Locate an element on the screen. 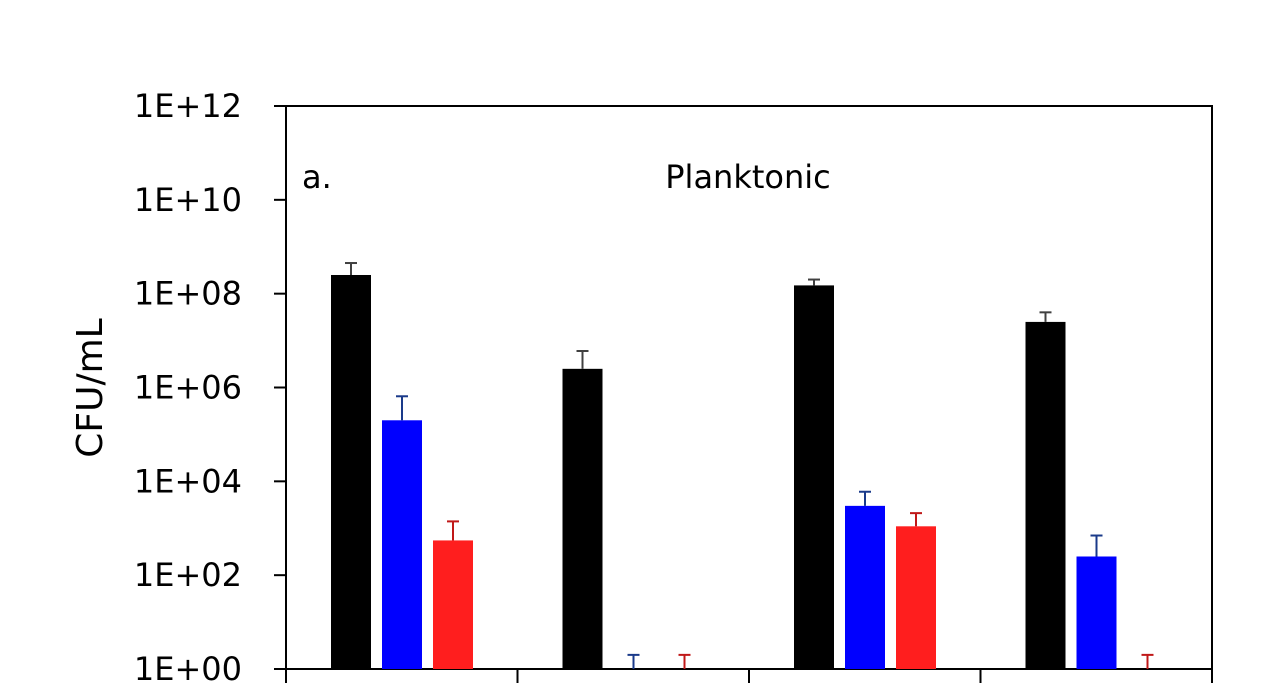 This screenshot has width=1278, height=696. y-tick-label: 1E+02 is located at coordinates (188, 575).